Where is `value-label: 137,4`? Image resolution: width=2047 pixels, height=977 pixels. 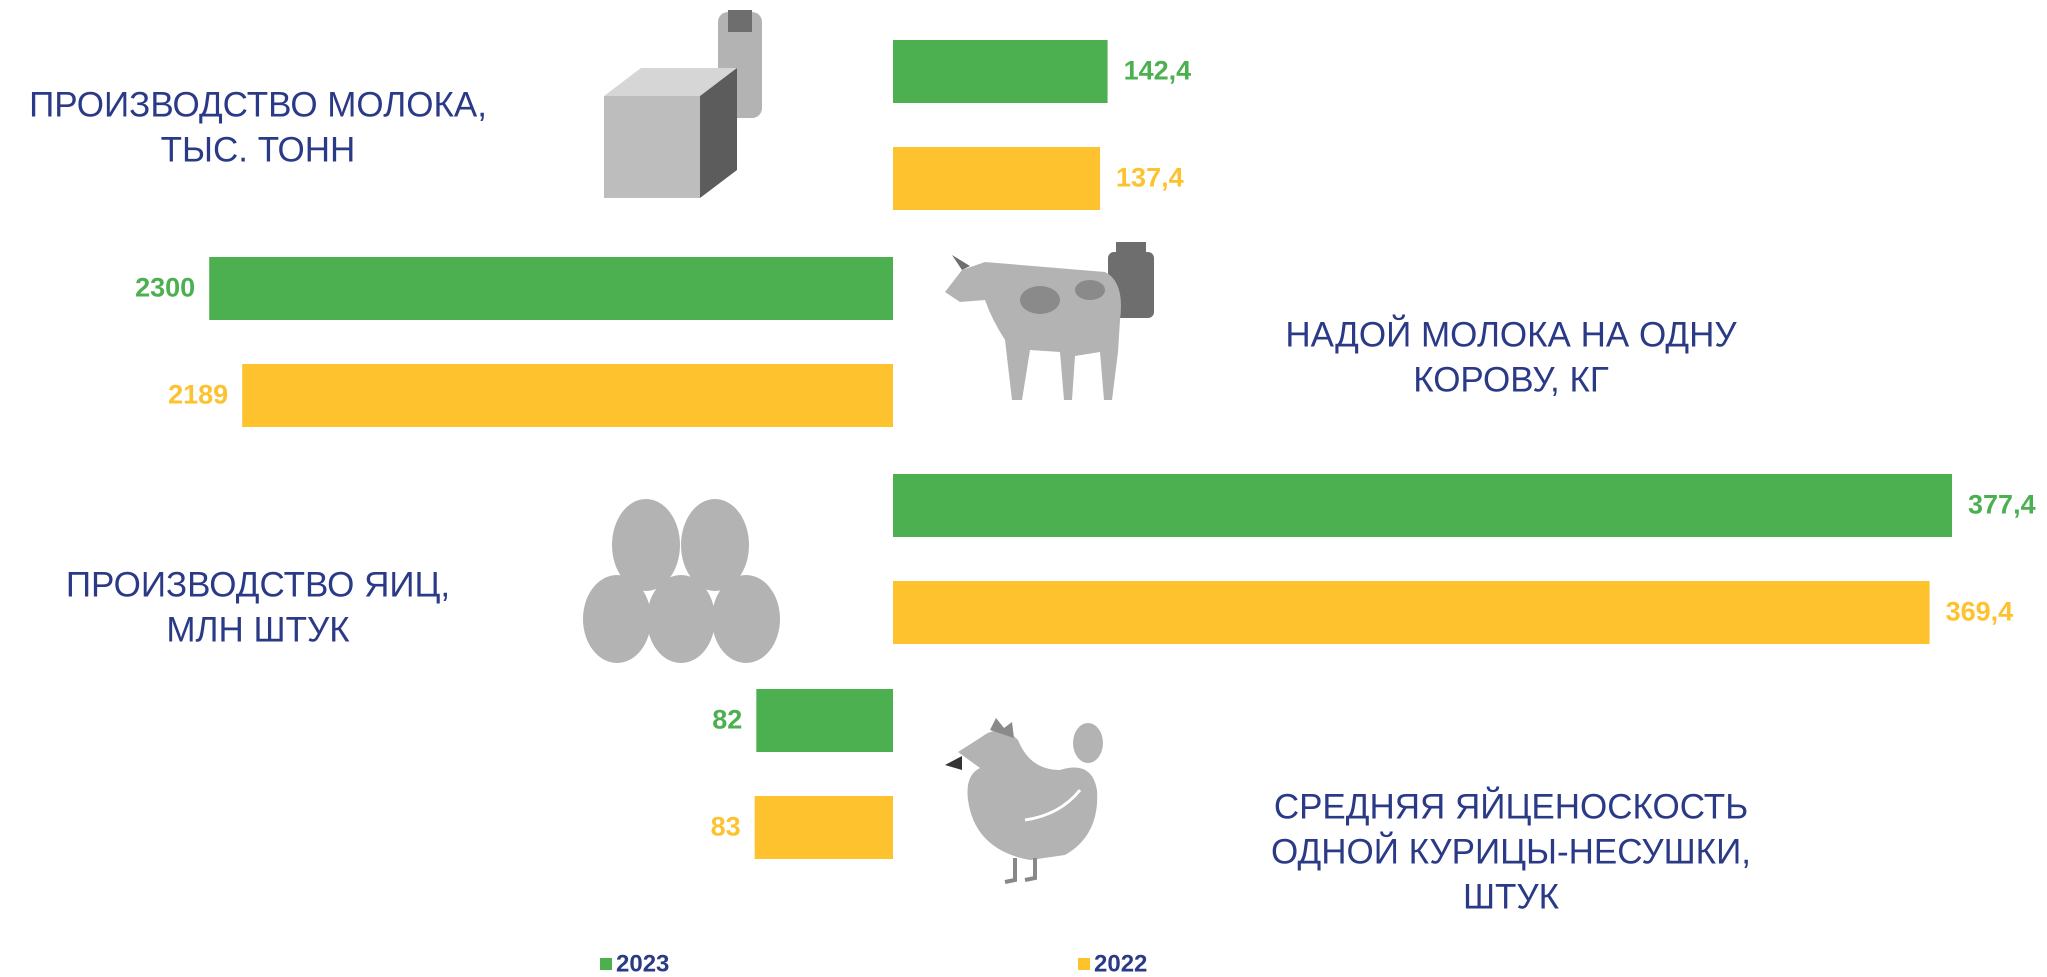
value-label: 137,4 is located at coordinates (1150, 178).